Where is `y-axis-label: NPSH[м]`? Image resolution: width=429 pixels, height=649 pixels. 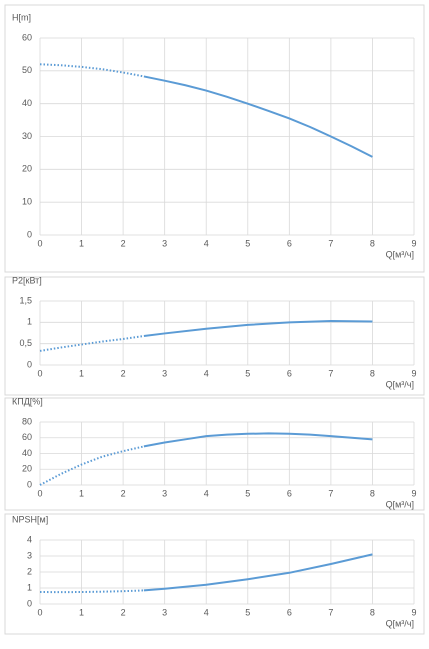 y-axis-label: NPSH[м] is located at coordinates (30, 519).